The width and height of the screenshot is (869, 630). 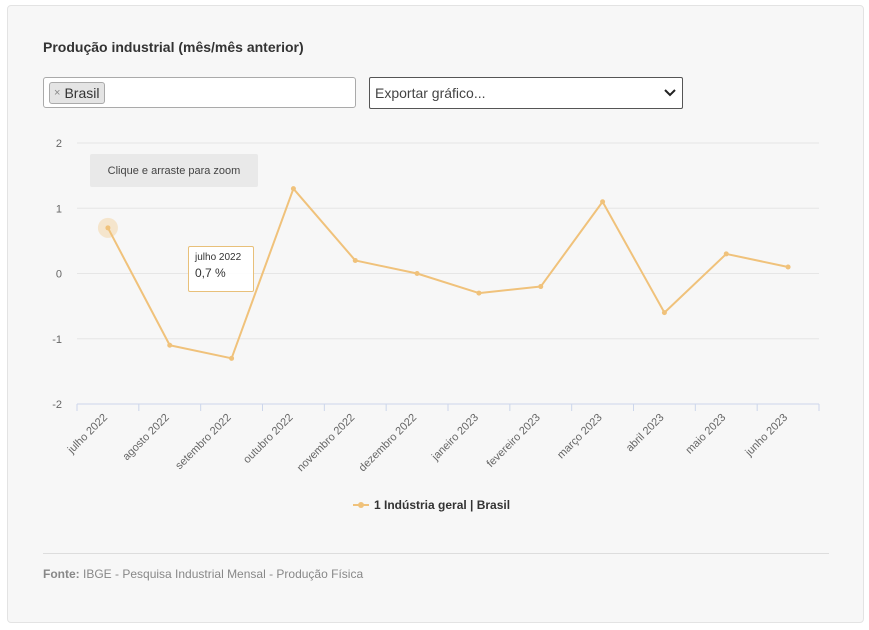 I want to click on legend-label: 1 Indústria geral | Brasil, so click(x=442, y=505).